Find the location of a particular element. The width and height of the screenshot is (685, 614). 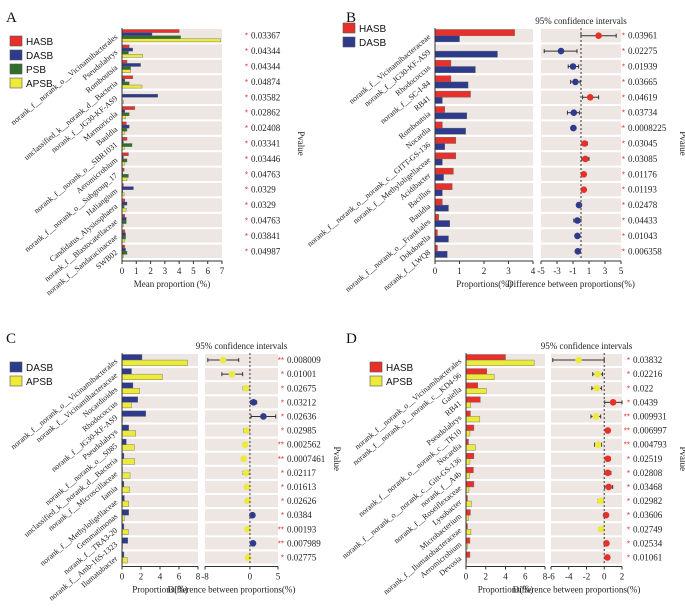

pvalue: 0.02636 is located at coordinates (302, 416).